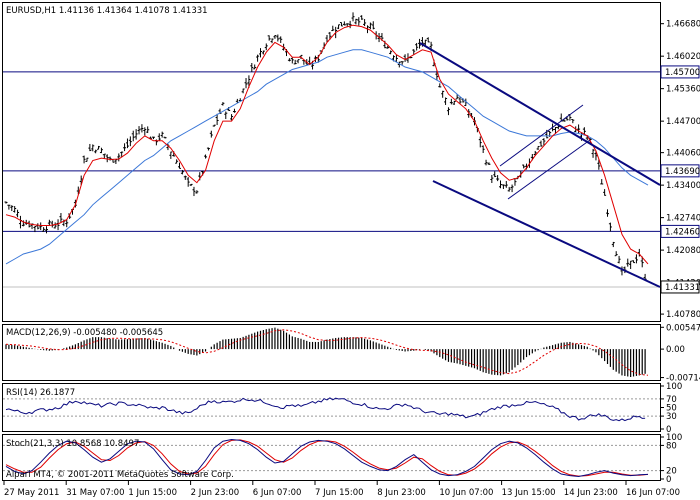 The image size is (700, 500). Describe the element at coordinates (95, 493) in the screenshot. I see `time-tick-label: 31 May 07:00` at that location.